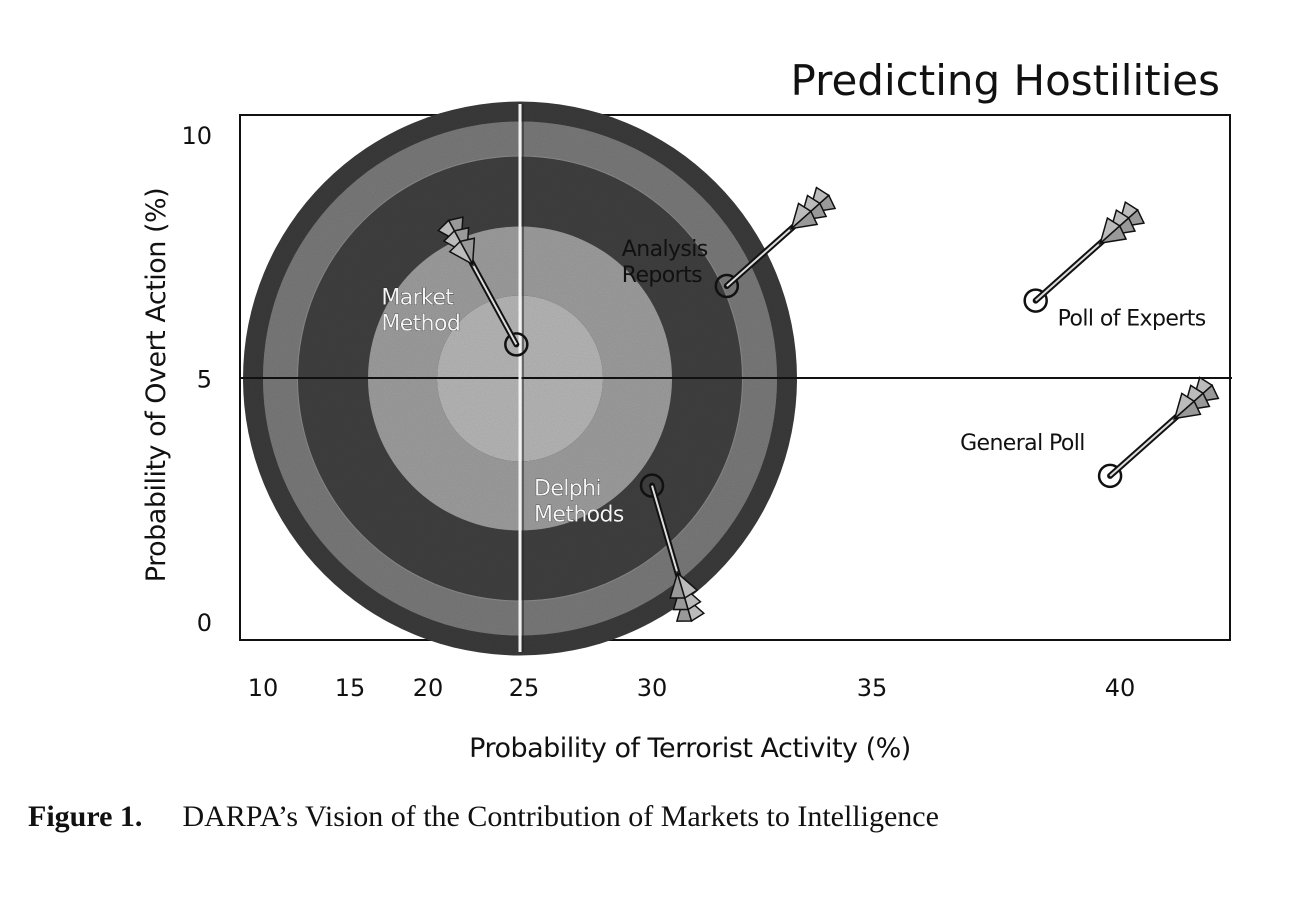 The image size is (1289, 900). What do you see at coordinates (1114, 266) in the screenshot?
I see `dart-poll-of-experts: Poll of Experts` at bounding box center [1114, 266].